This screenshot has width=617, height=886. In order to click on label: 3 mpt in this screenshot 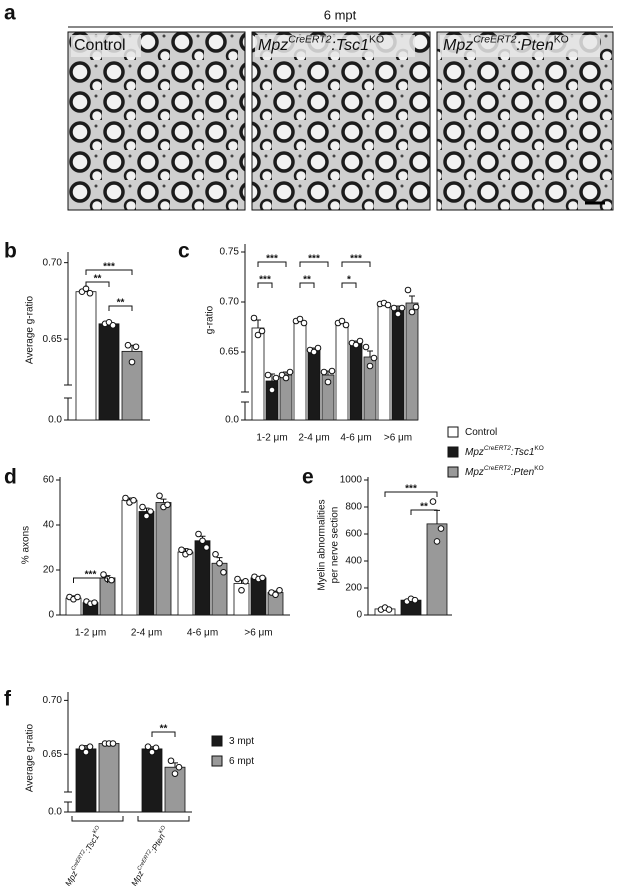, I will do `click(241, 741)`.